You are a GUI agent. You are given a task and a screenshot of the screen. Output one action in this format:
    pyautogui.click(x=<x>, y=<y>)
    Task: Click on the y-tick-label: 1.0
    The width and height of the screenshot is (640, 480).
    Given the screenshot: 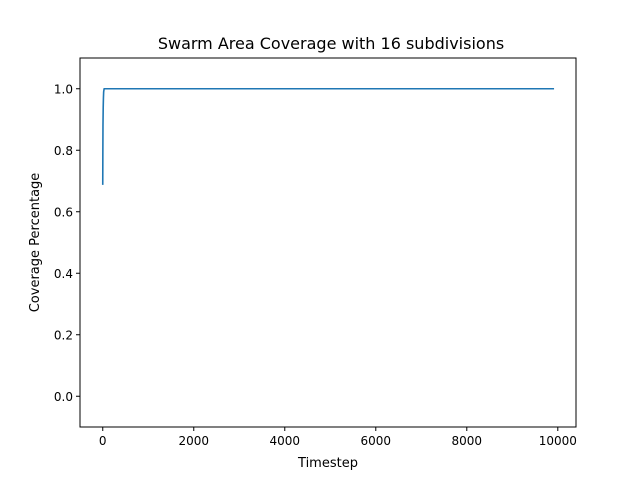 What is the action you would take?
    pyautogui.click(x=63, y=89)
    